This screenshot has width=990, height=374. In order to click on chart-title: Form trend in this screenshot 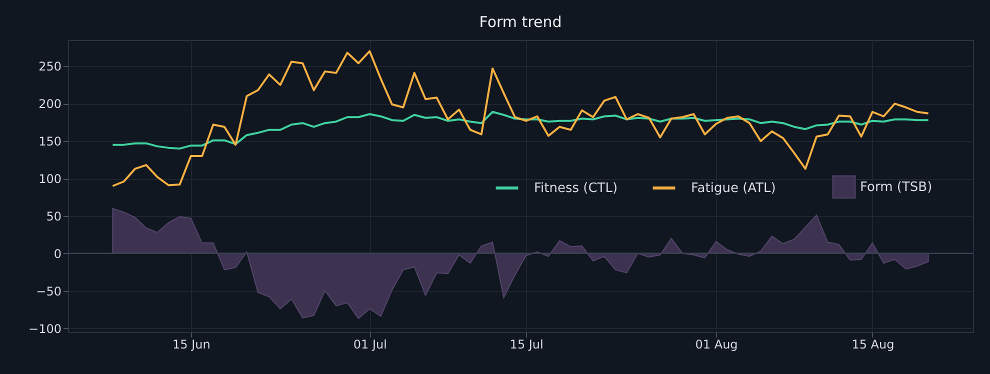, I will do `click(520, 22)`.